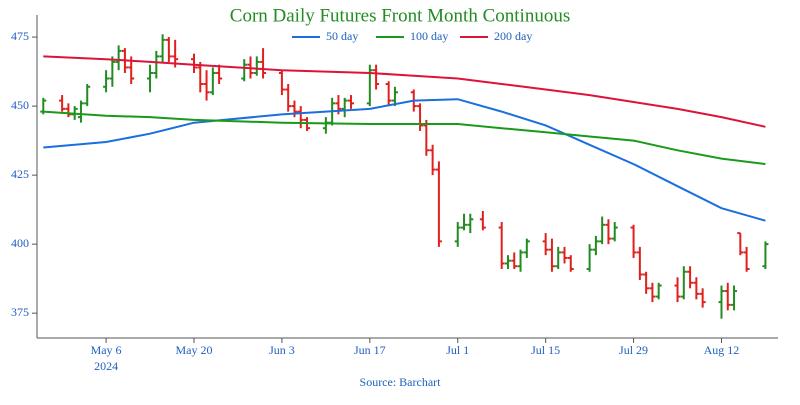 The image size is (800, 405). I want to click on x-tick-sublabel: 2024, so click(106, 366).